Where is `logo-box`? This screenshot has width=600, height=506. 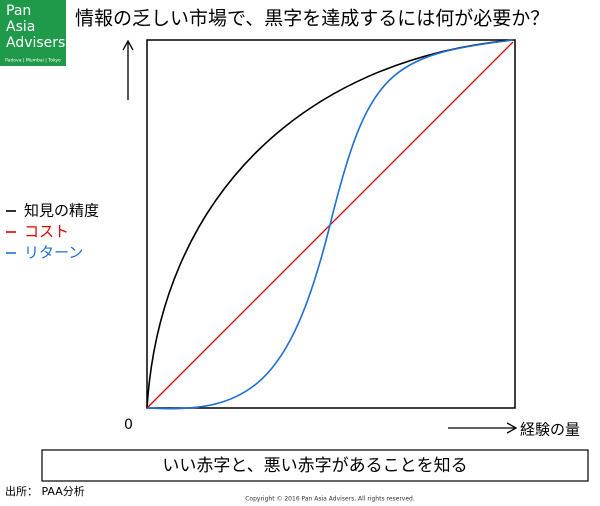
logo-box is located at coordinates (33, 33).